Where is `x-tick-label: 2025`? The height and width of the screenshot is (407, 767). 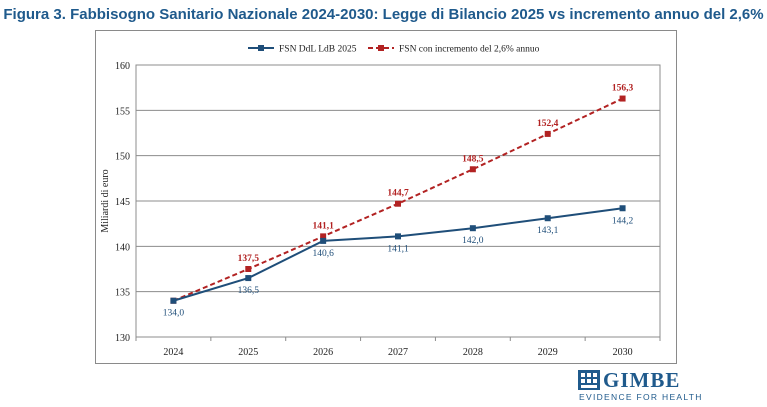
x-tick-label: 2025 is located at coordinates (248, 352).